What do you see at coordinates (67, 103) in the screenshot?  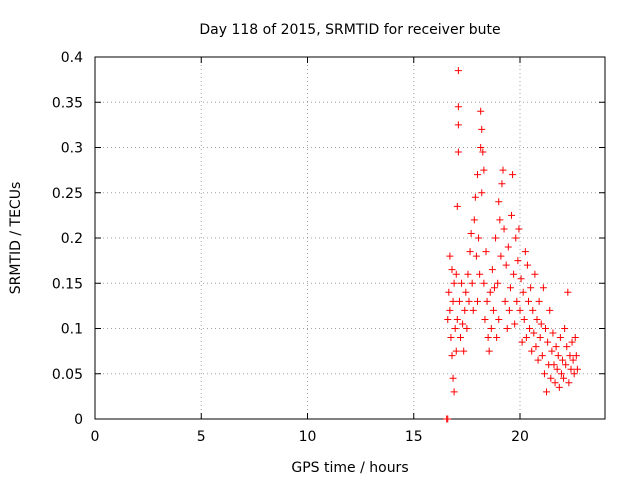 I see `y-tick-label: 0.35` at bounding box center [67, 103].